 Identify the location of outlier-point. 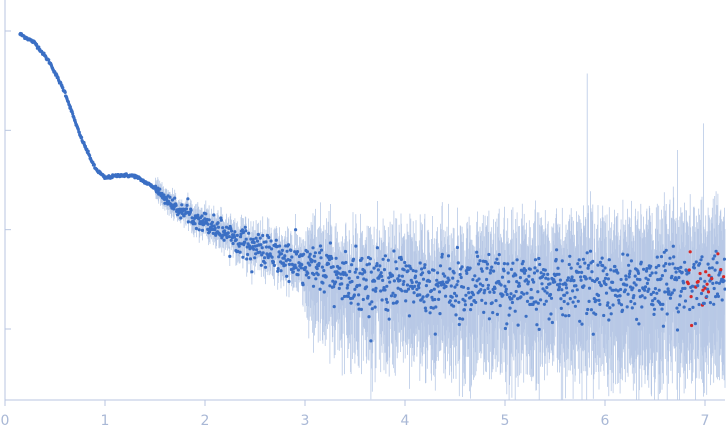
(724, 277).